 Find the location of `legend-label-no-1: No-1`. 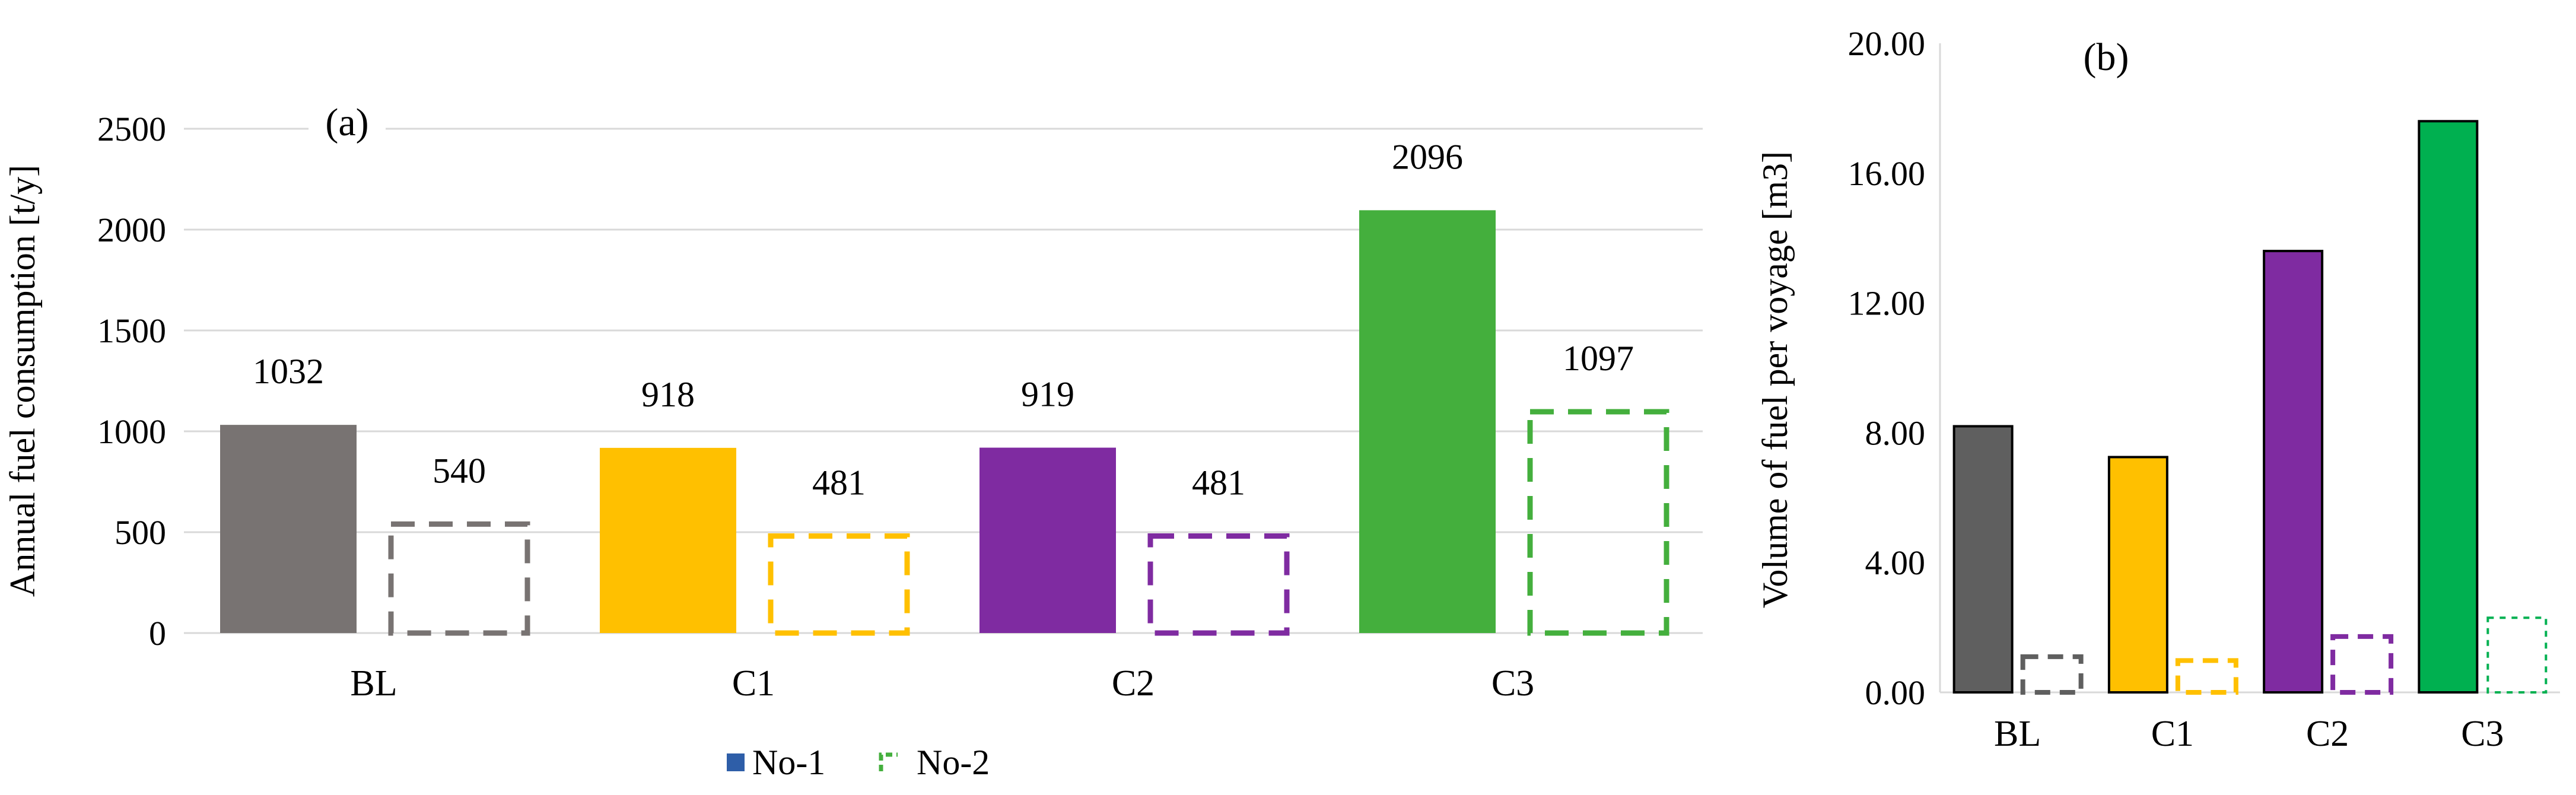

legend-label-no-1: No-1 is located at coordinates (788, 762).